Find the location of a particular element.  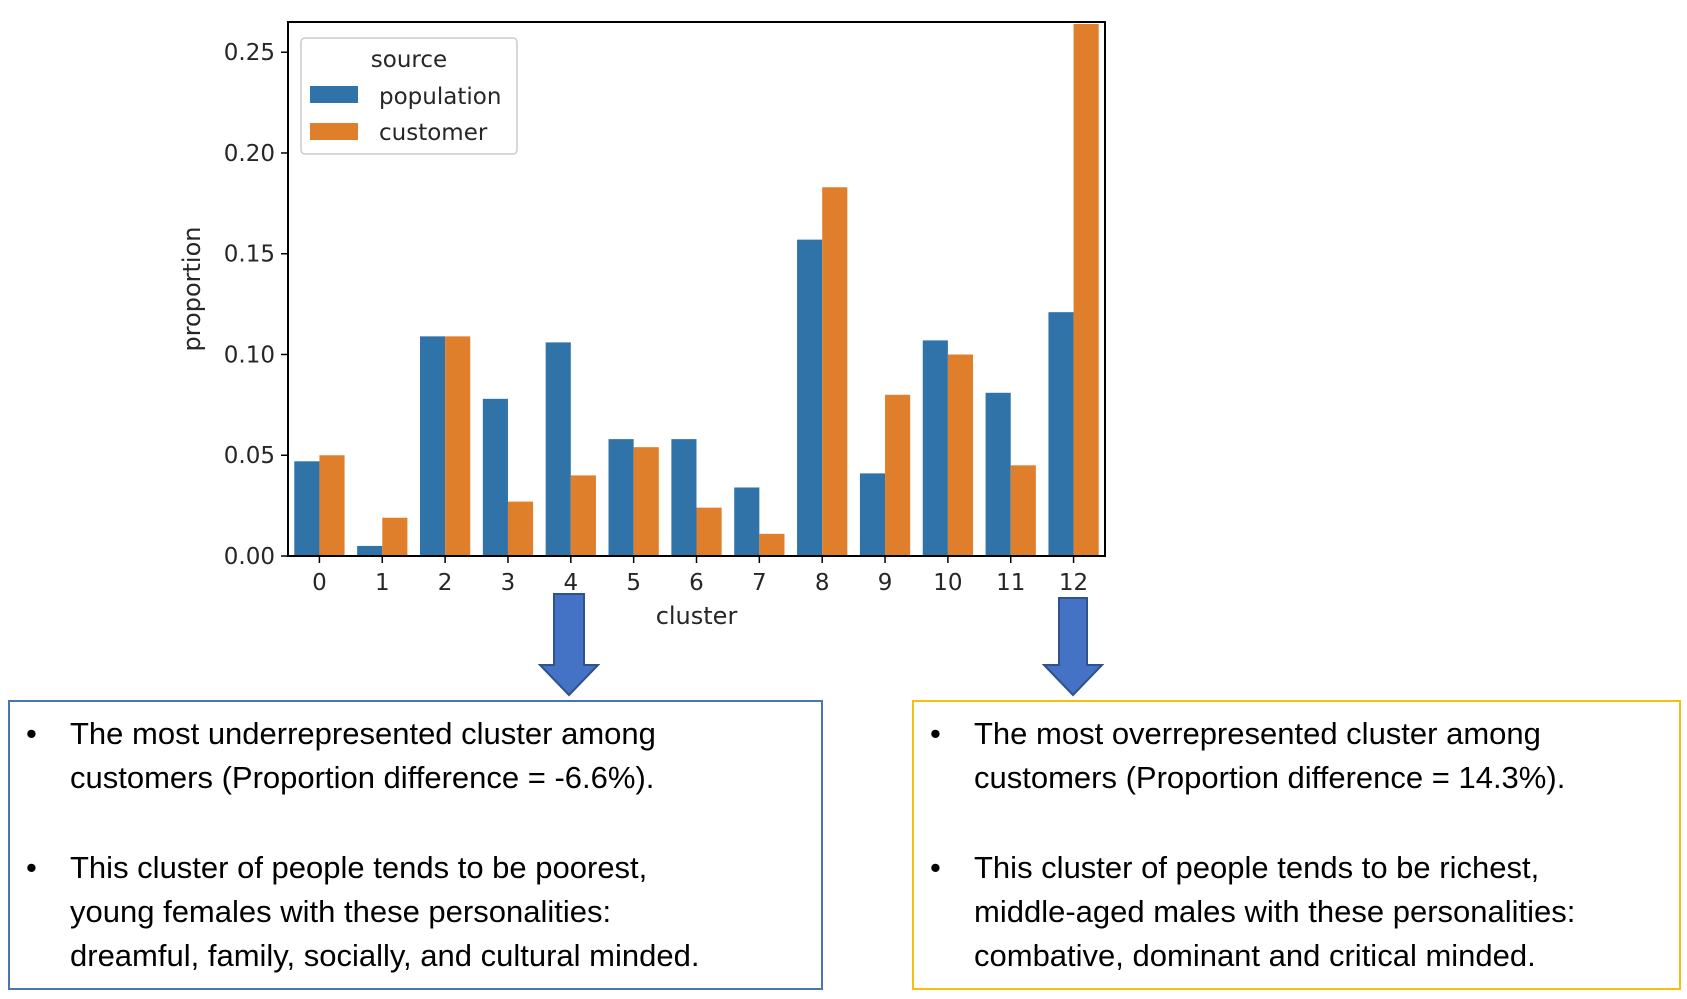

x-axis-label: cluster is located at coordinates (697, 616).